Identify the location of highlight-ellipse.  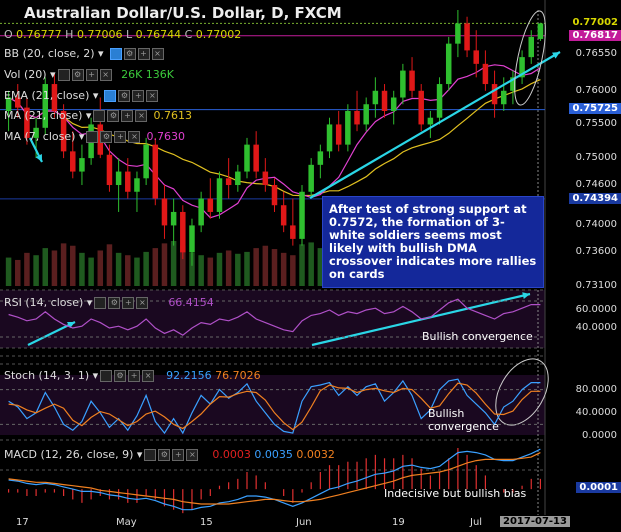
(530, 58).